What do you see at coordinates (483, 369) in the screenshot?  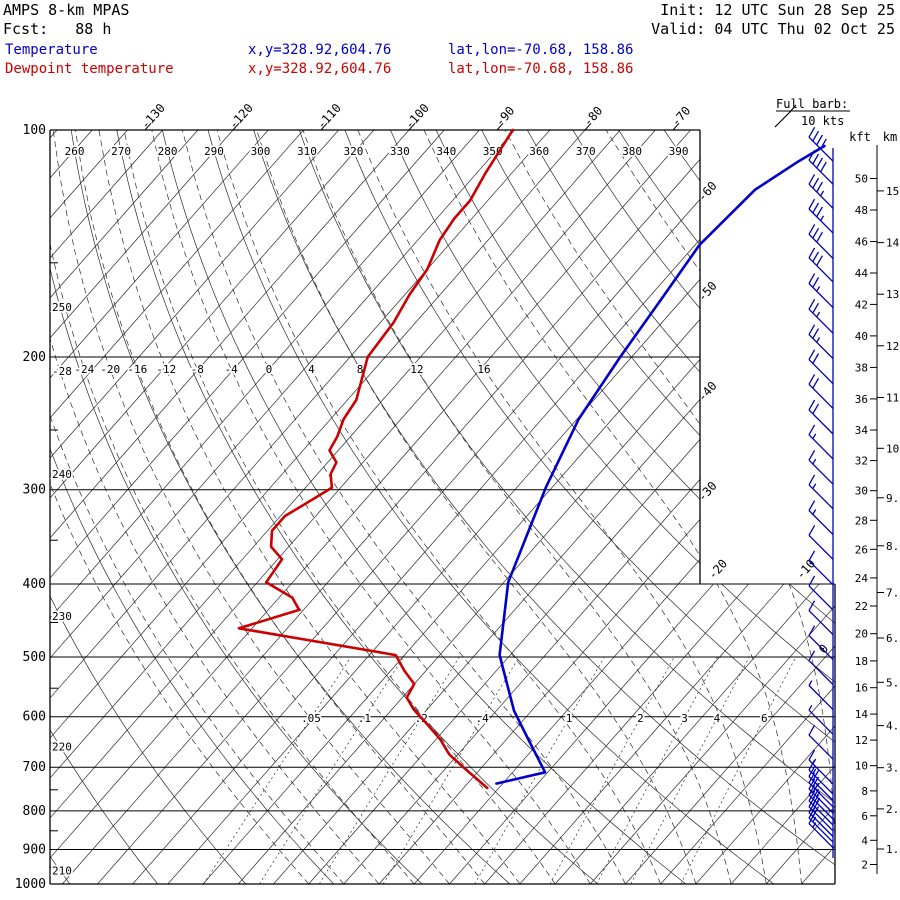 I see `moist-adiabat-label: 16` at bounding box center [483, 369].